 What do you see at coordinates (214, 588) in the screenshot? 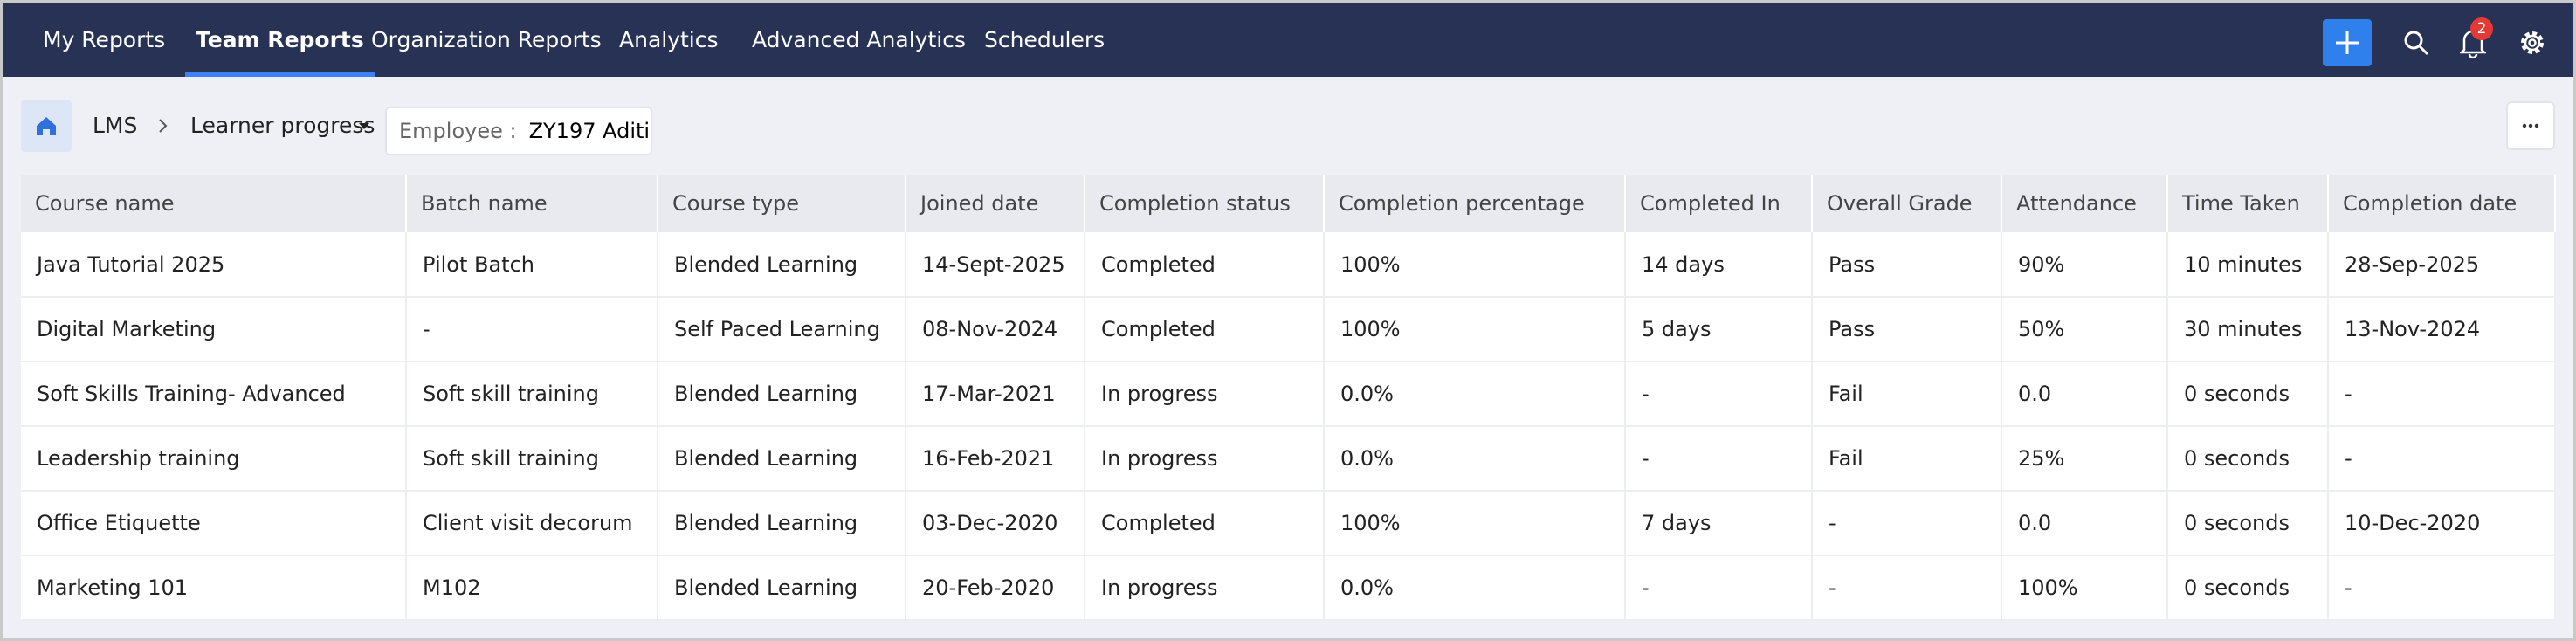
I see `table-cell: Marketing 101` at bounding box center [214, 588].